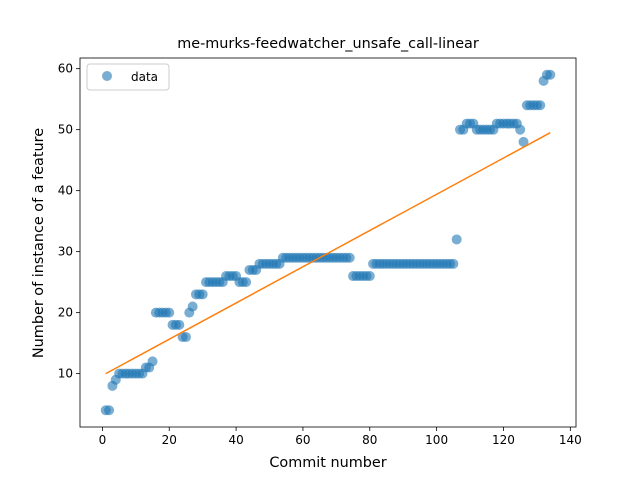 Image resolution: width=640 pixels, height=480 pixels. What do you see at coordinates (65, 313) in the screenshot?
I see `y-tick-label: 20` at bounding box center [65, 313].